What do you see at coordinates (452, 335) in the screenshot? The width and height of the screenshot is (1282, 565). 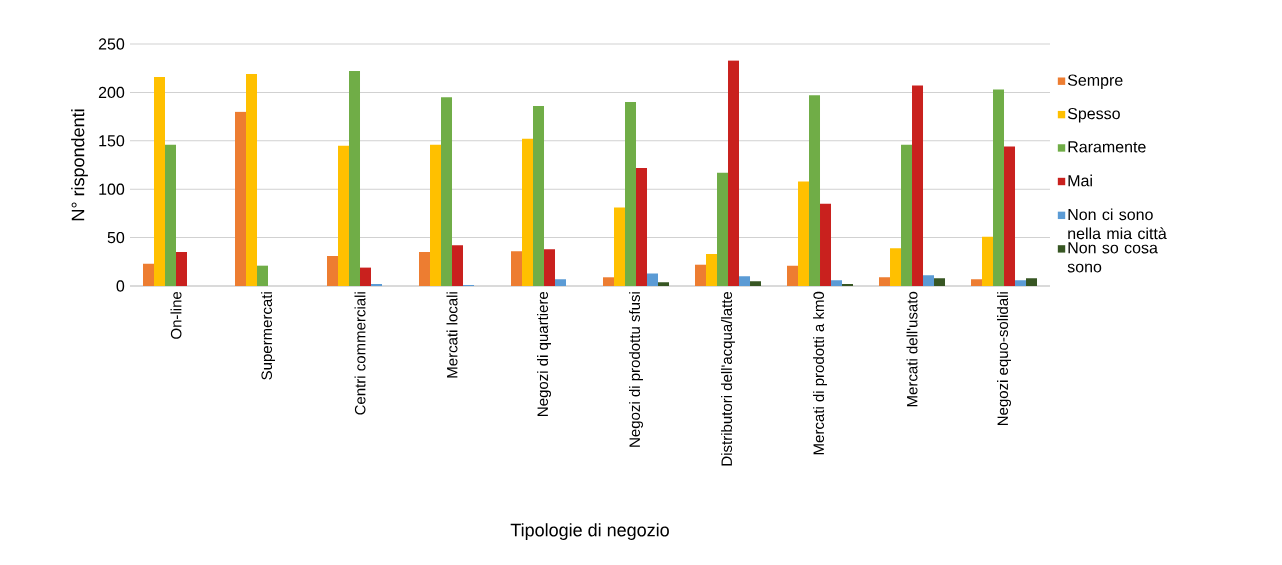 I see `x-tick-label: Mercati locali` at bounding box center [452, 335].